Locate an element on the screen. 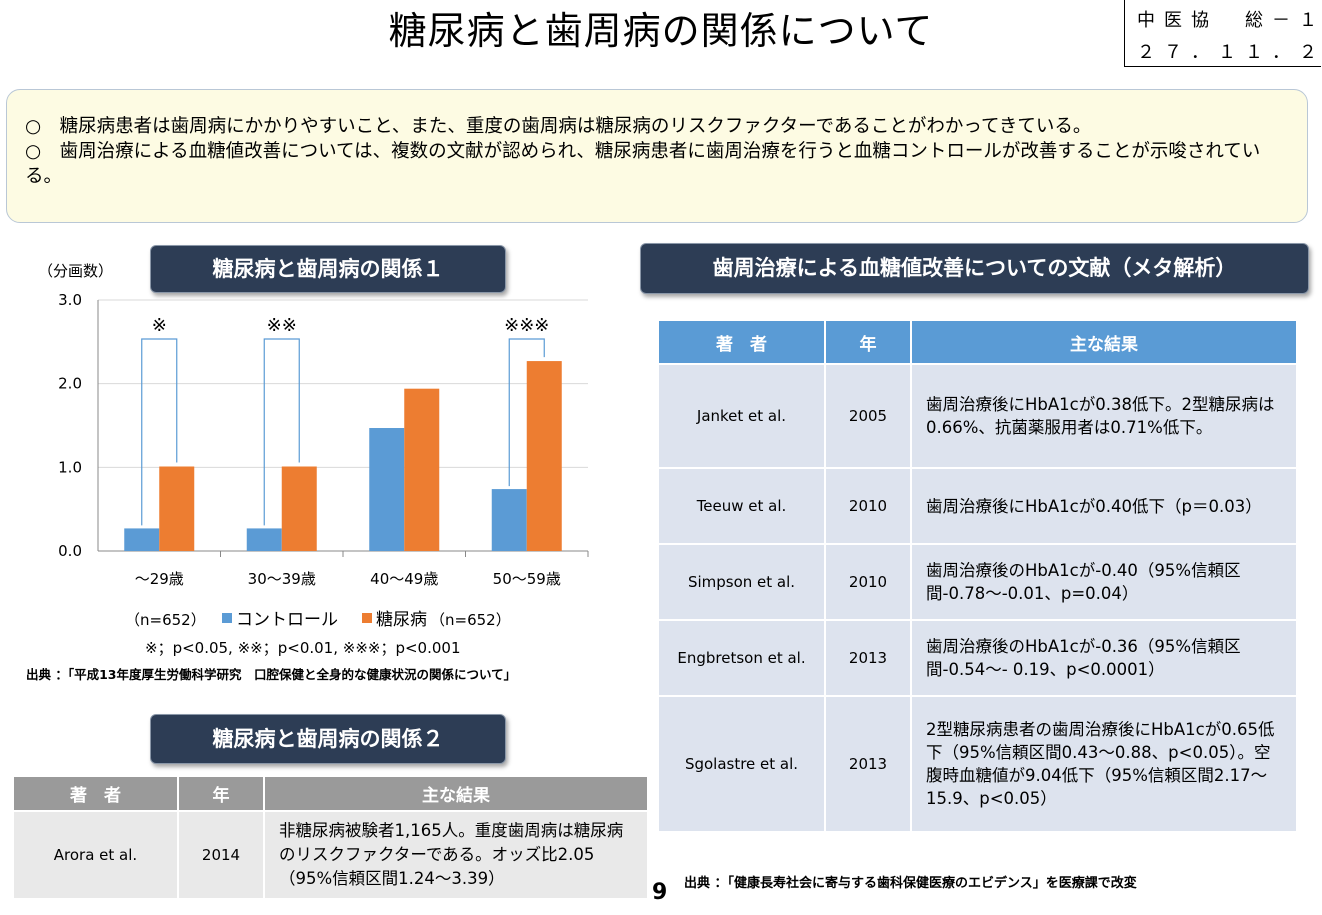  legend-n-diabetes: （n=652） is located at coordinates (470, 620).